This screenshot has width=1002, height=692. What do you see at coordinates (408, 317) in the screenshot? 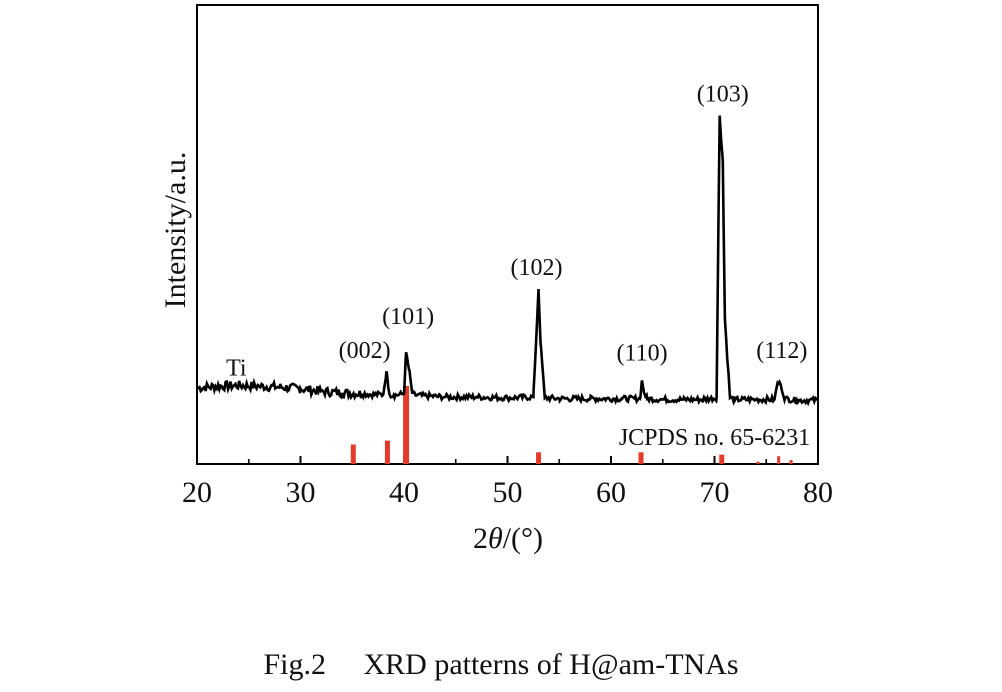
I see `peak-label: (101)` at bounding box center [408, 317].